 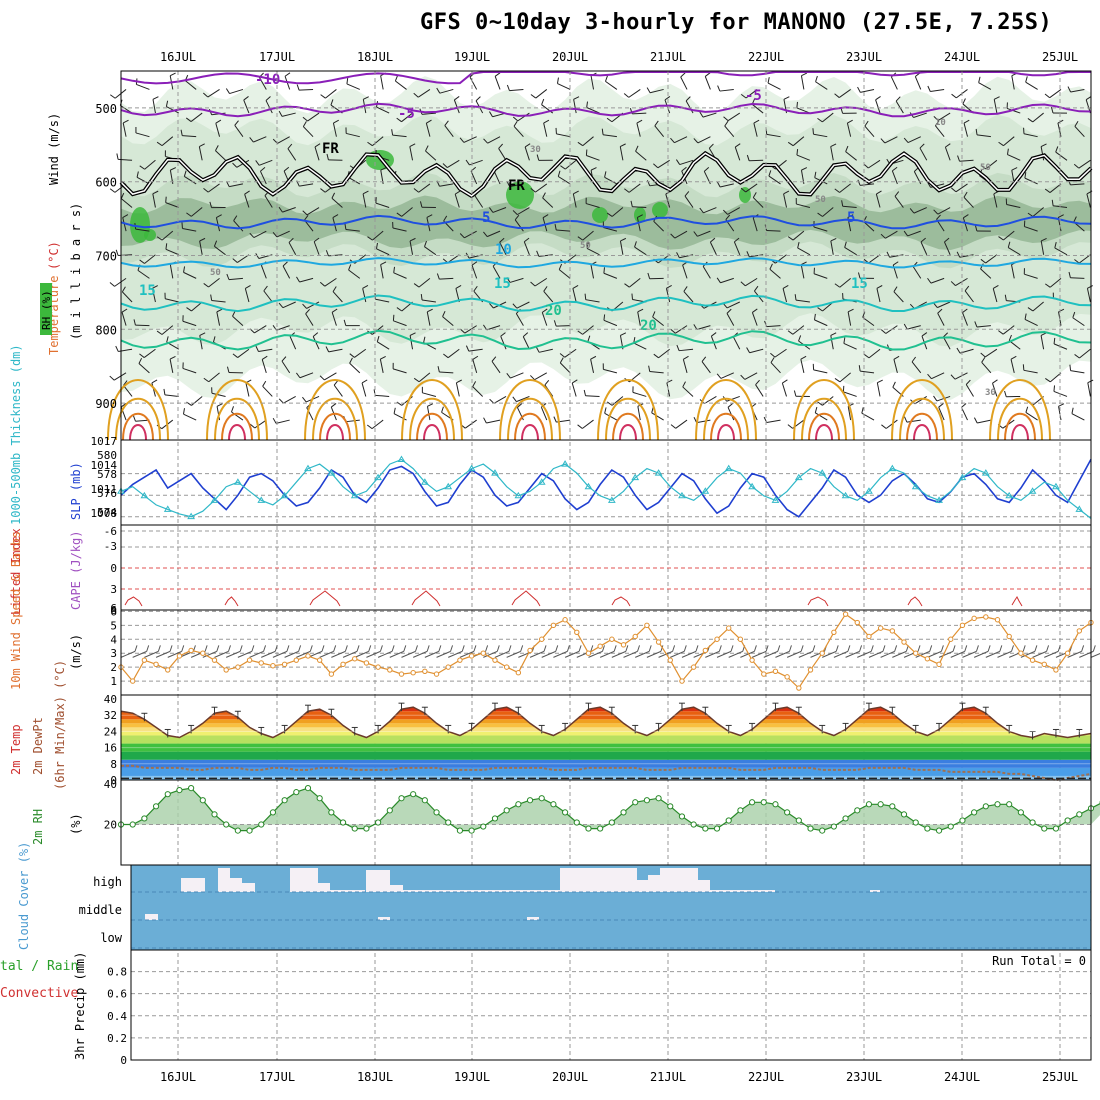 What do you see at coordinates (111, 731) in the screenshot?
I see `temp-ytick: 24` at bounding box center [111, 731].